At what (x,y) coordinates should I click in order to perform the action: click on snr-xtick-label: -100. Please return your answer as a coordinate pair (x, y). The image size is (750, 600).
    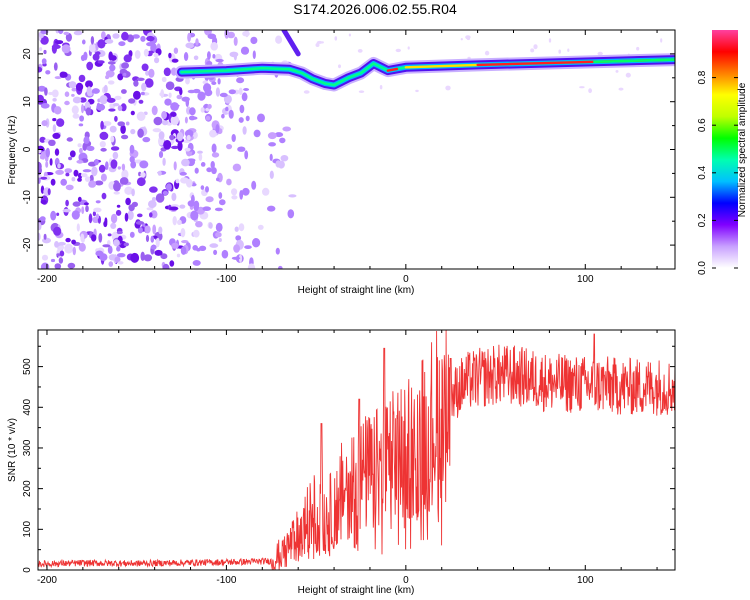
    Looking at the image, I should click on (226, 580).